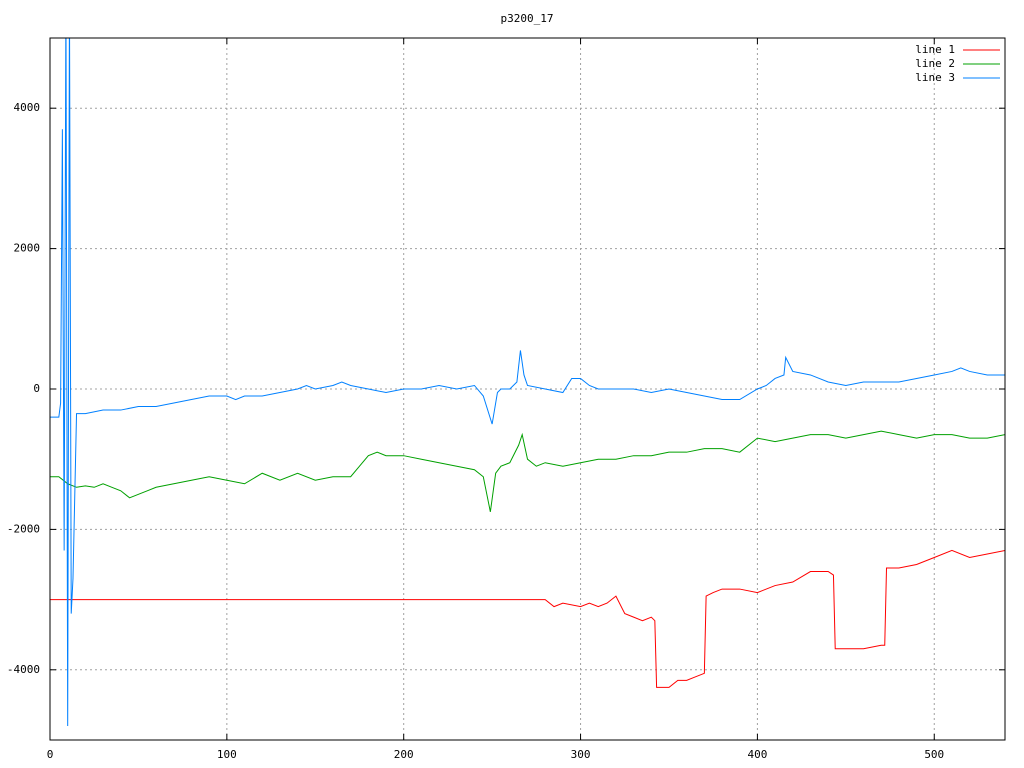 This screenshot has width=1024, height=768. I want to click on x-tick-label: 200, so click(404, 754).